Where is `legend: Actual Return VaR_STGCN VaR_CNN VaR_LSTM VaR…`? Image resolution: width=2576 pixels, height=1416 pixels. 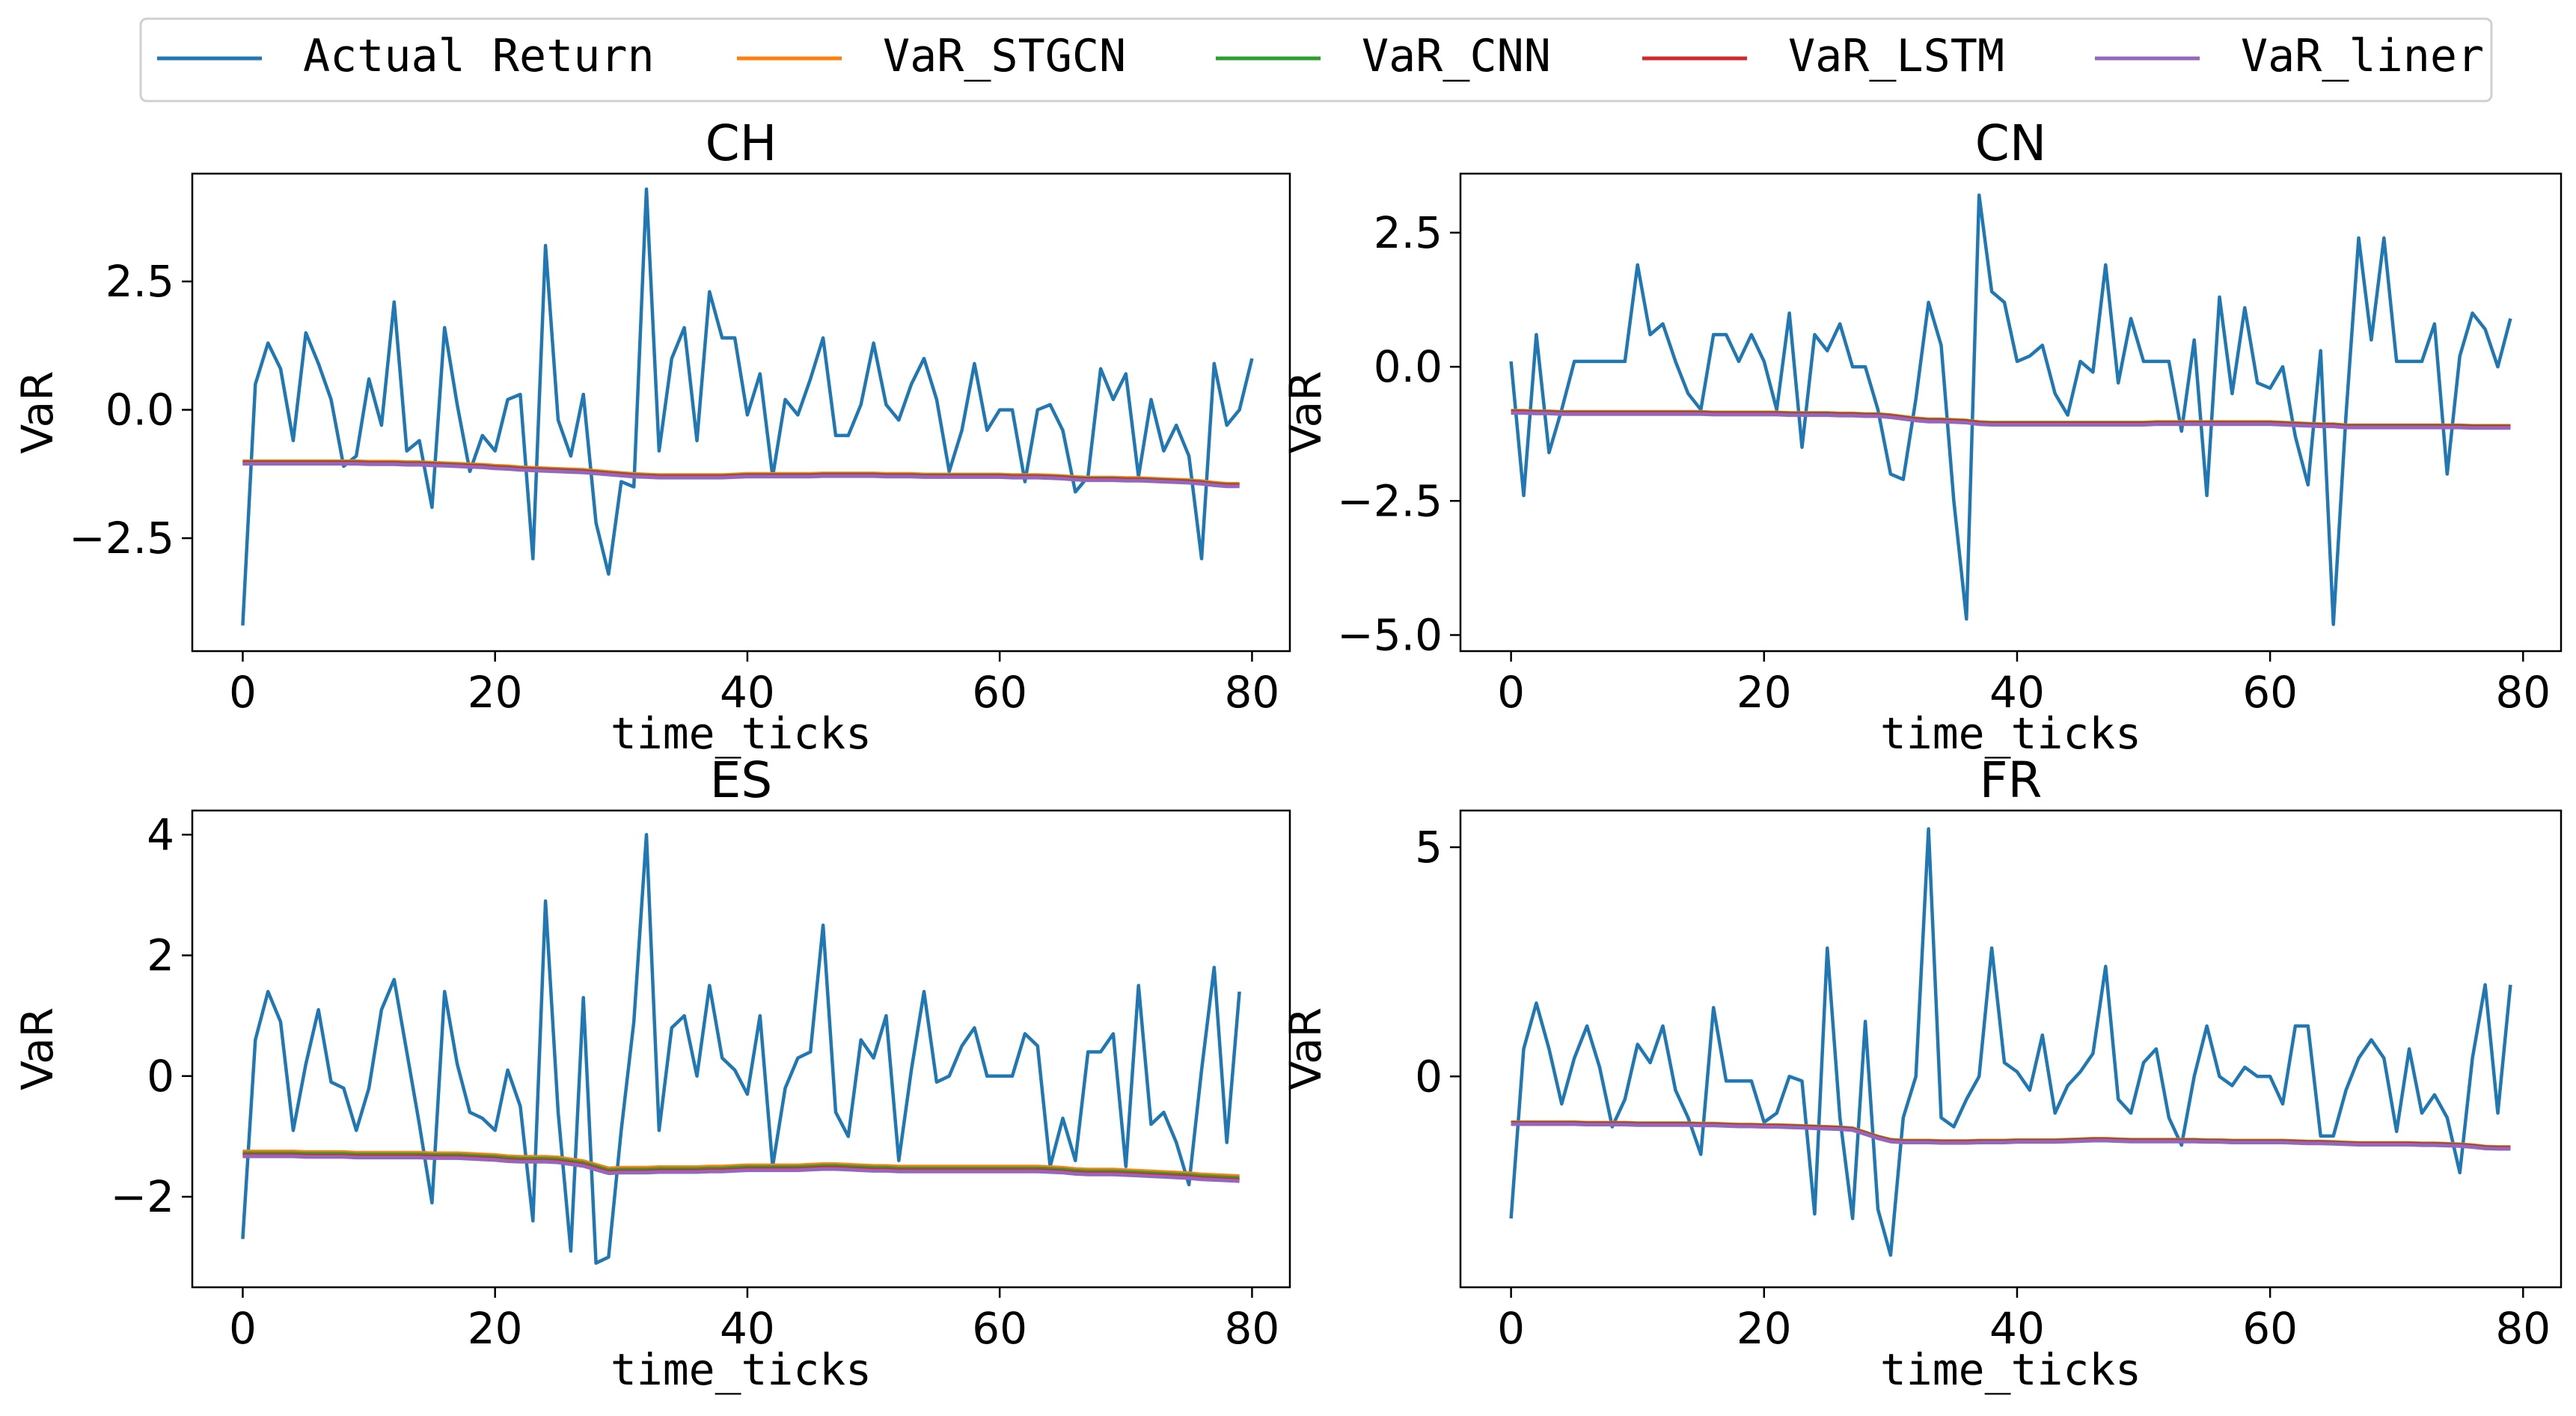
legend: Actual Return VaR_STGCN VaR_CNN VaR_LSTM VaR… is located at coordinates (1316, 60).